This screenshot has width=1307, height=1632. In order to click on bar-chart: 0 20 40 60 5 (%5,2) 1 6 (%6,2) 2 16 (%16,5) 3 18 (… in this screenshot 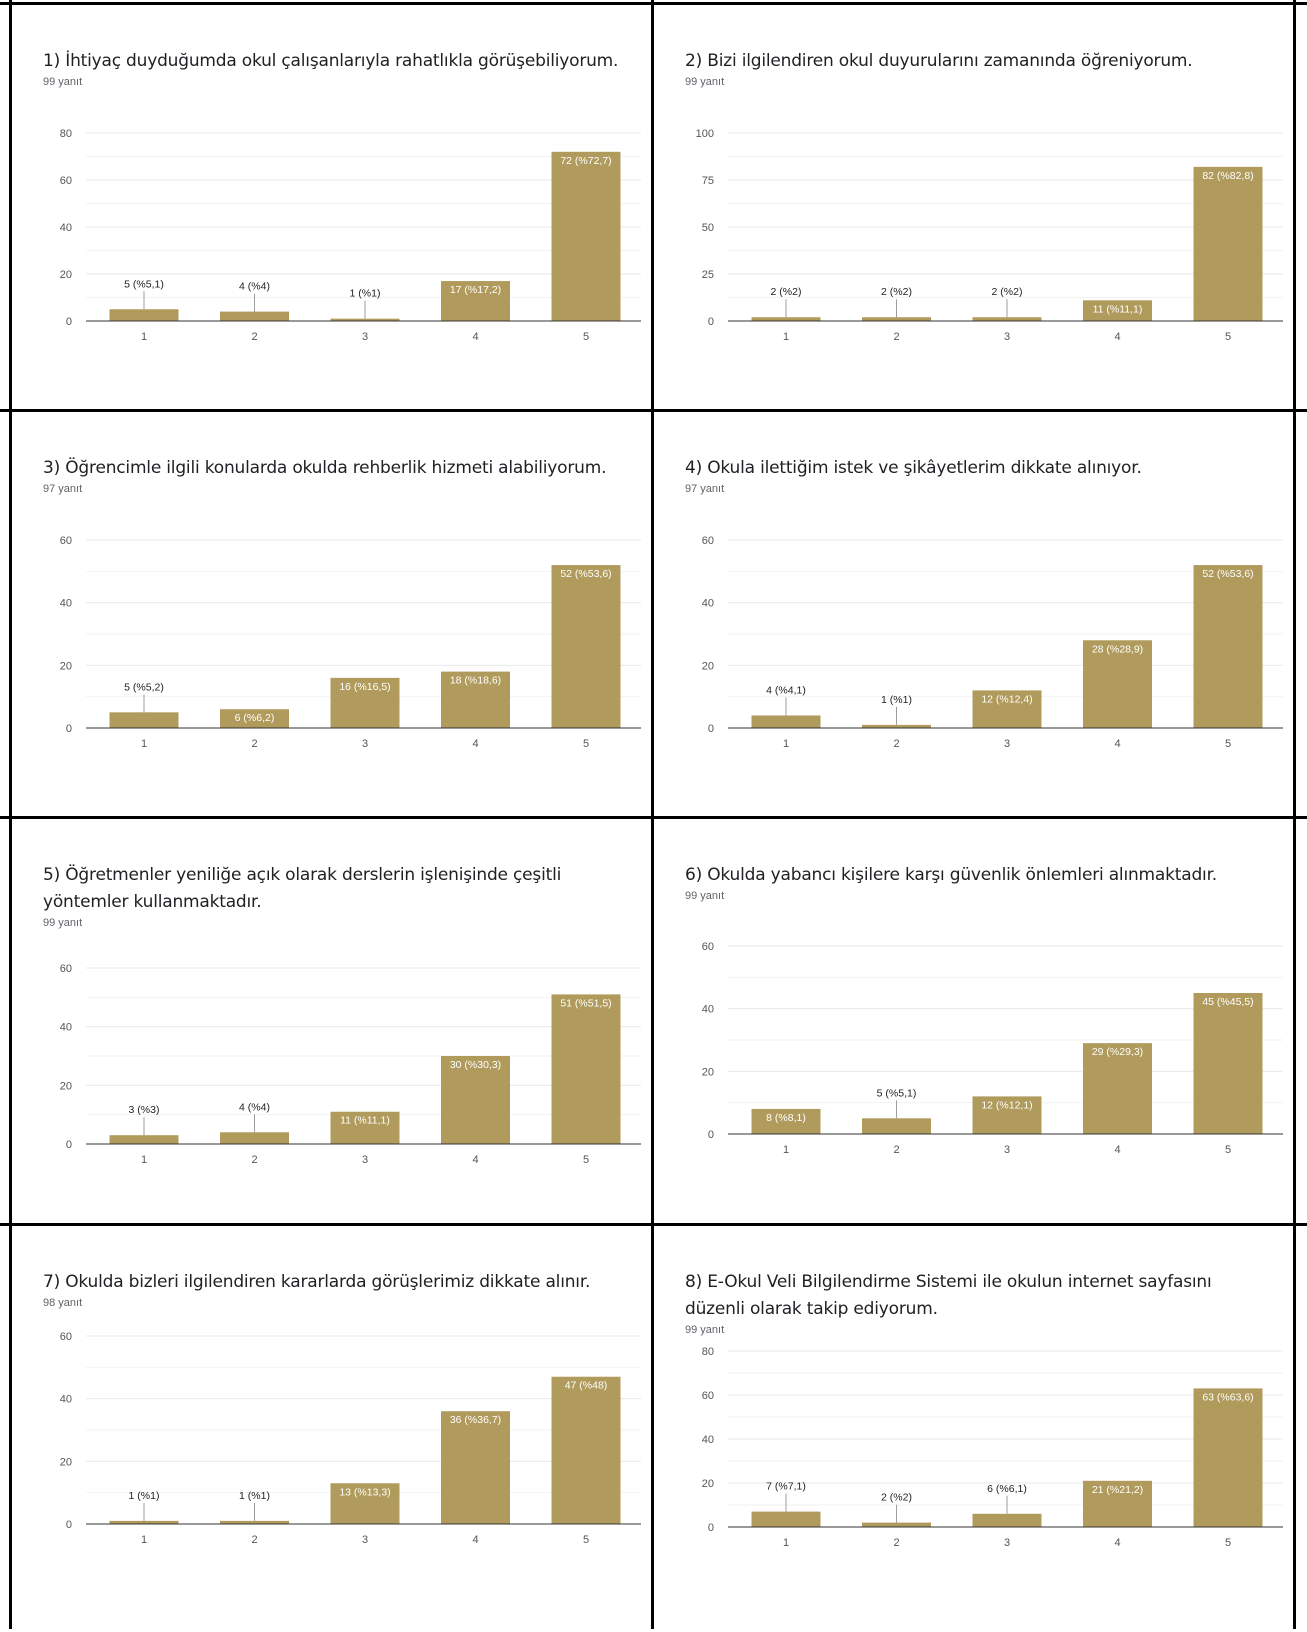, I will do `click(350, 642)`.